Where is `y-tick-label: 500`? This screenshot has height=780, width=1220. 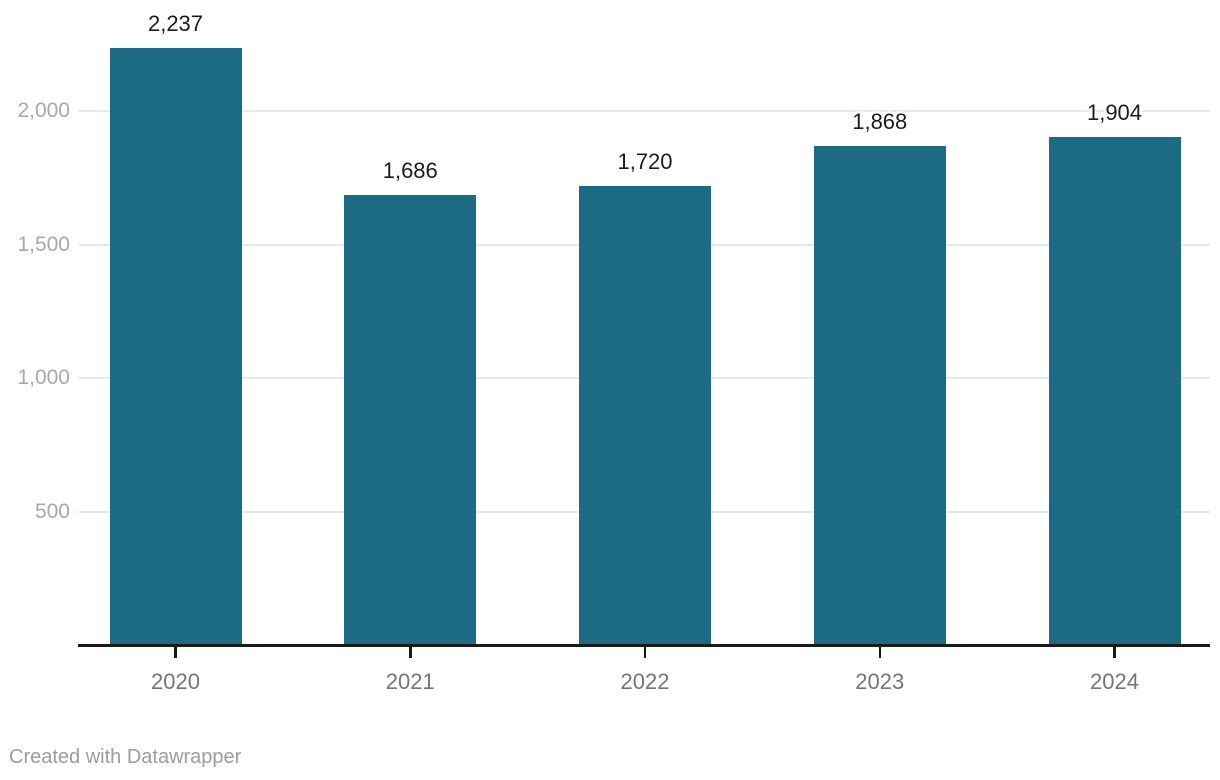 y-tick-label: 500 is located at coordinates (52, 511).